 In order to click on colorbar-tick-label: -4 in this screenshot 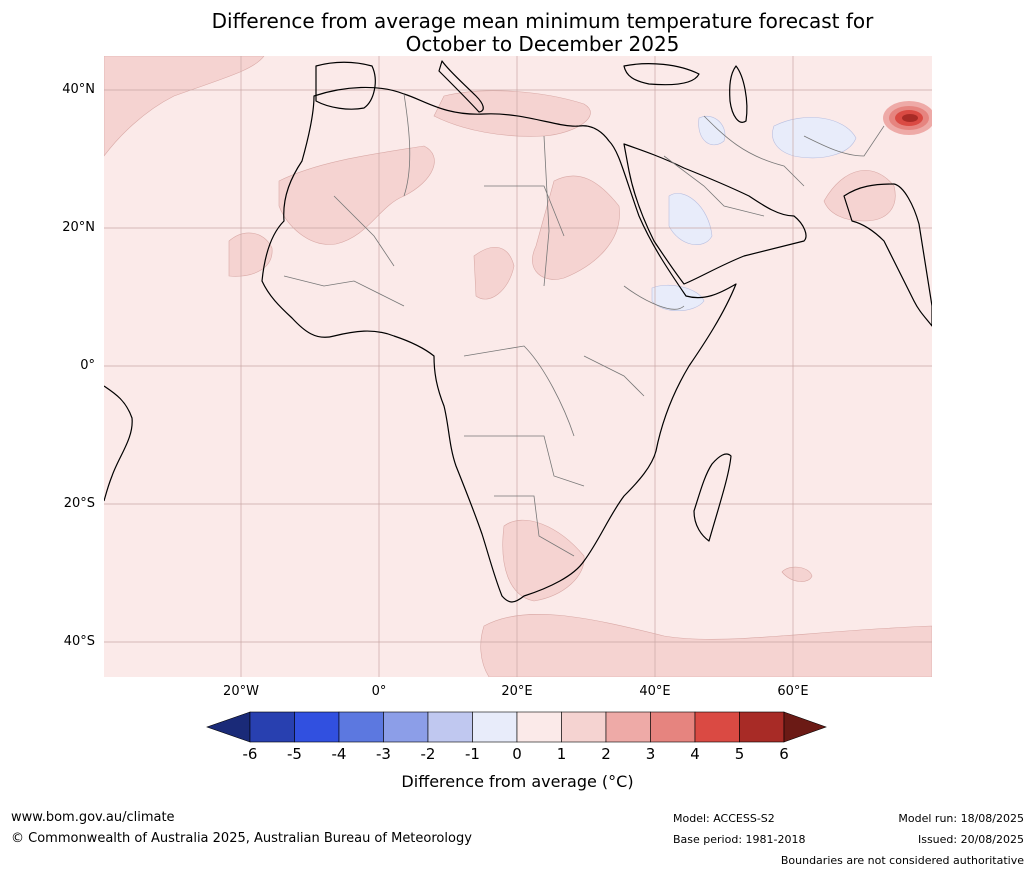, I will do `click(339, 754)`.